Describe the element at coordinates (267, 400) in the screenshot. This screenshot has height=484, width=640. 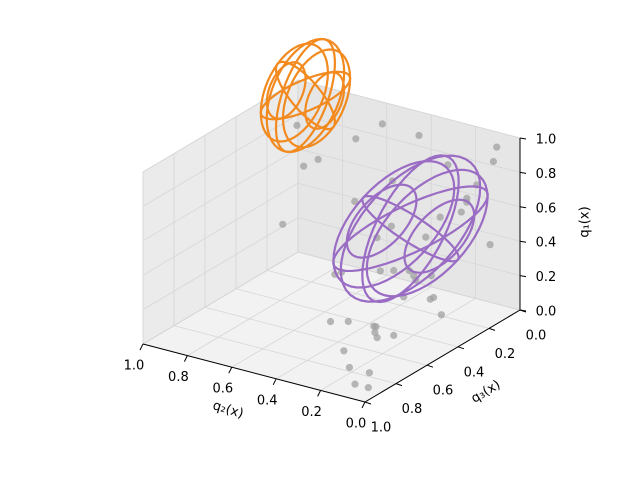
I see `x-tick-label: 0.4` at that location.